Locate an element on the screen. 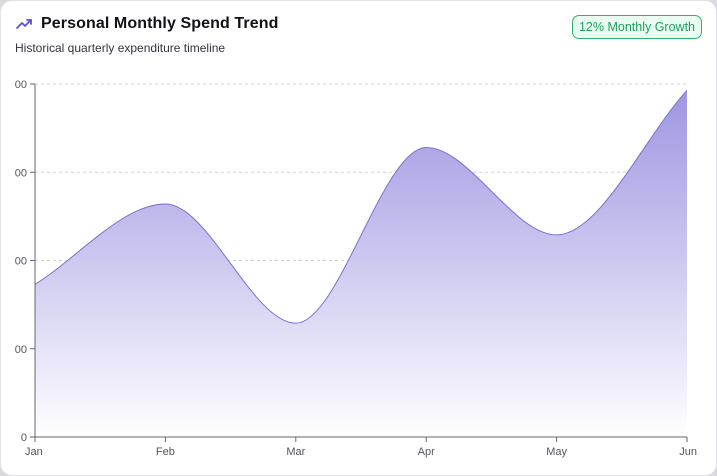 This screenshot has height=476, width=717. x-tick-label-may: May is located at coordinates (556, 452).